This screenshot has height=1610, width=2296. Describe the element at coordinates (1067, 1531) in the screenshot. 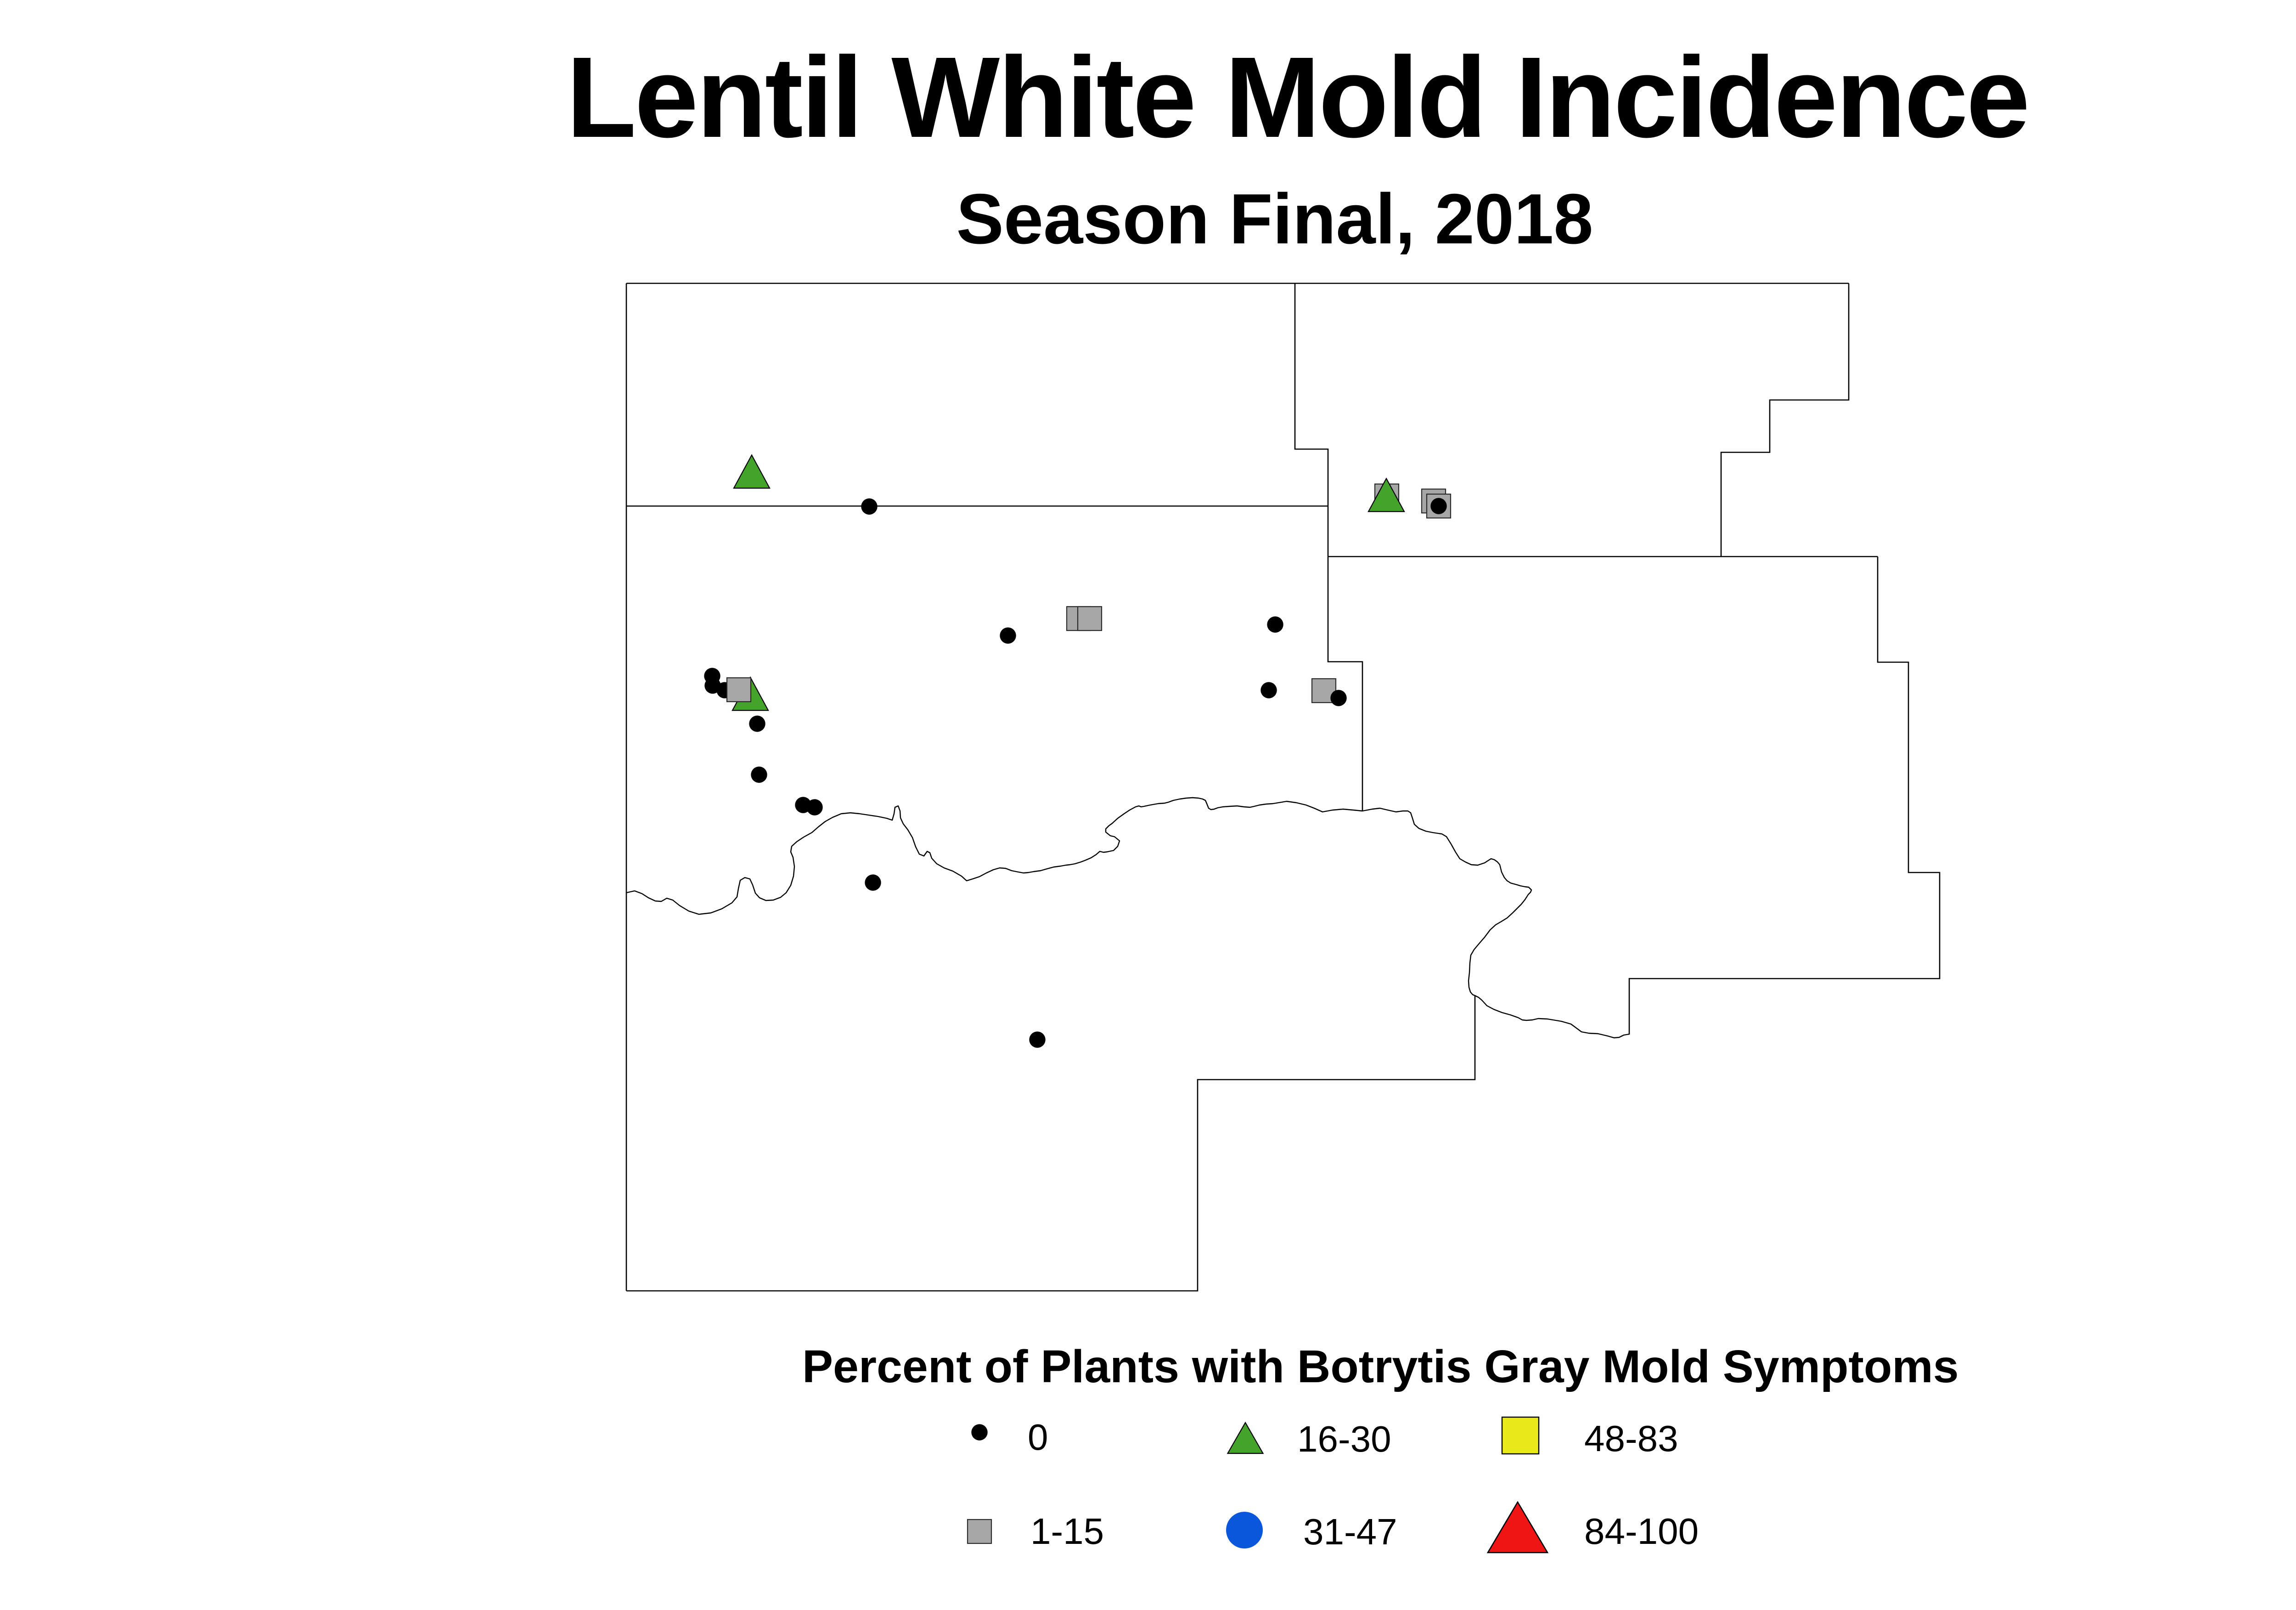

I see `svg-text: 1-15` at that location.